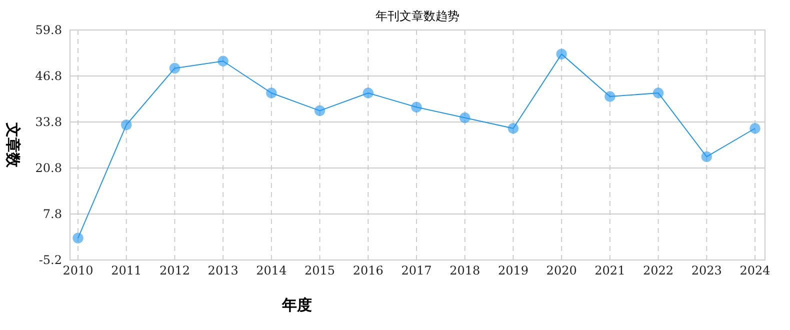  Describe the element at coordinates (296, 305) in the screenshot. I see `x-axis-title: 年度` at that location.